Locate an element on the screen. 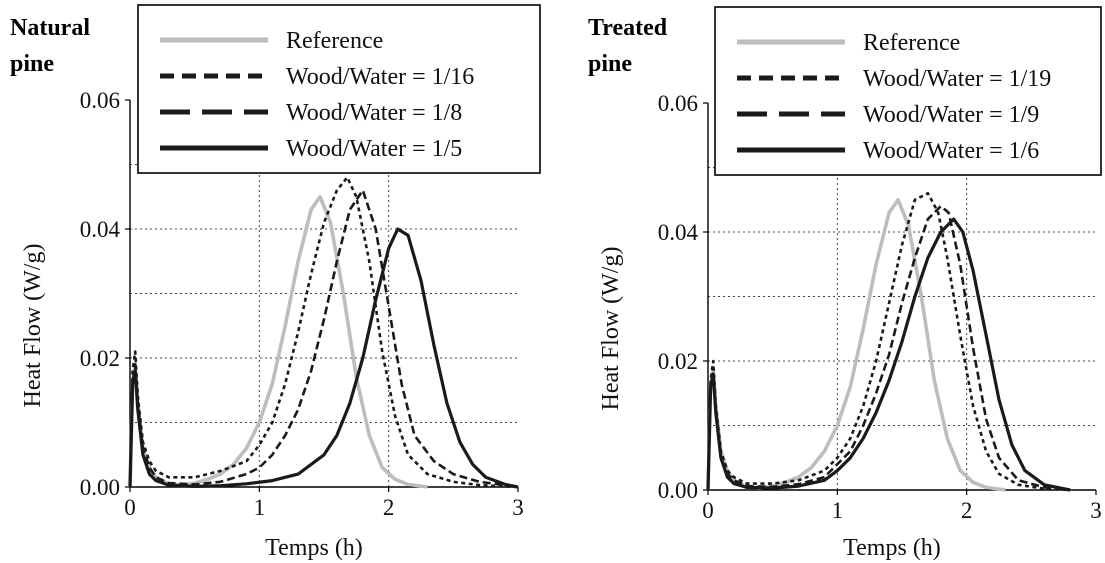  legend-label: Wood/Water = 1/6 is located at coordinates (951, 151).